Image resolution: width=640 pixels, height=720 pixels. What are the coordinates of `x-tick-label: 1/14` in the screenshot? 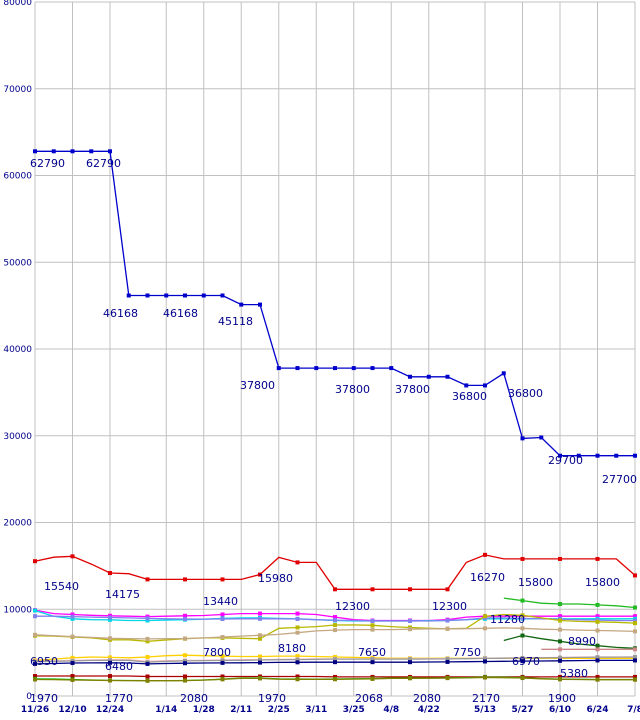 It's located at (166, 710).